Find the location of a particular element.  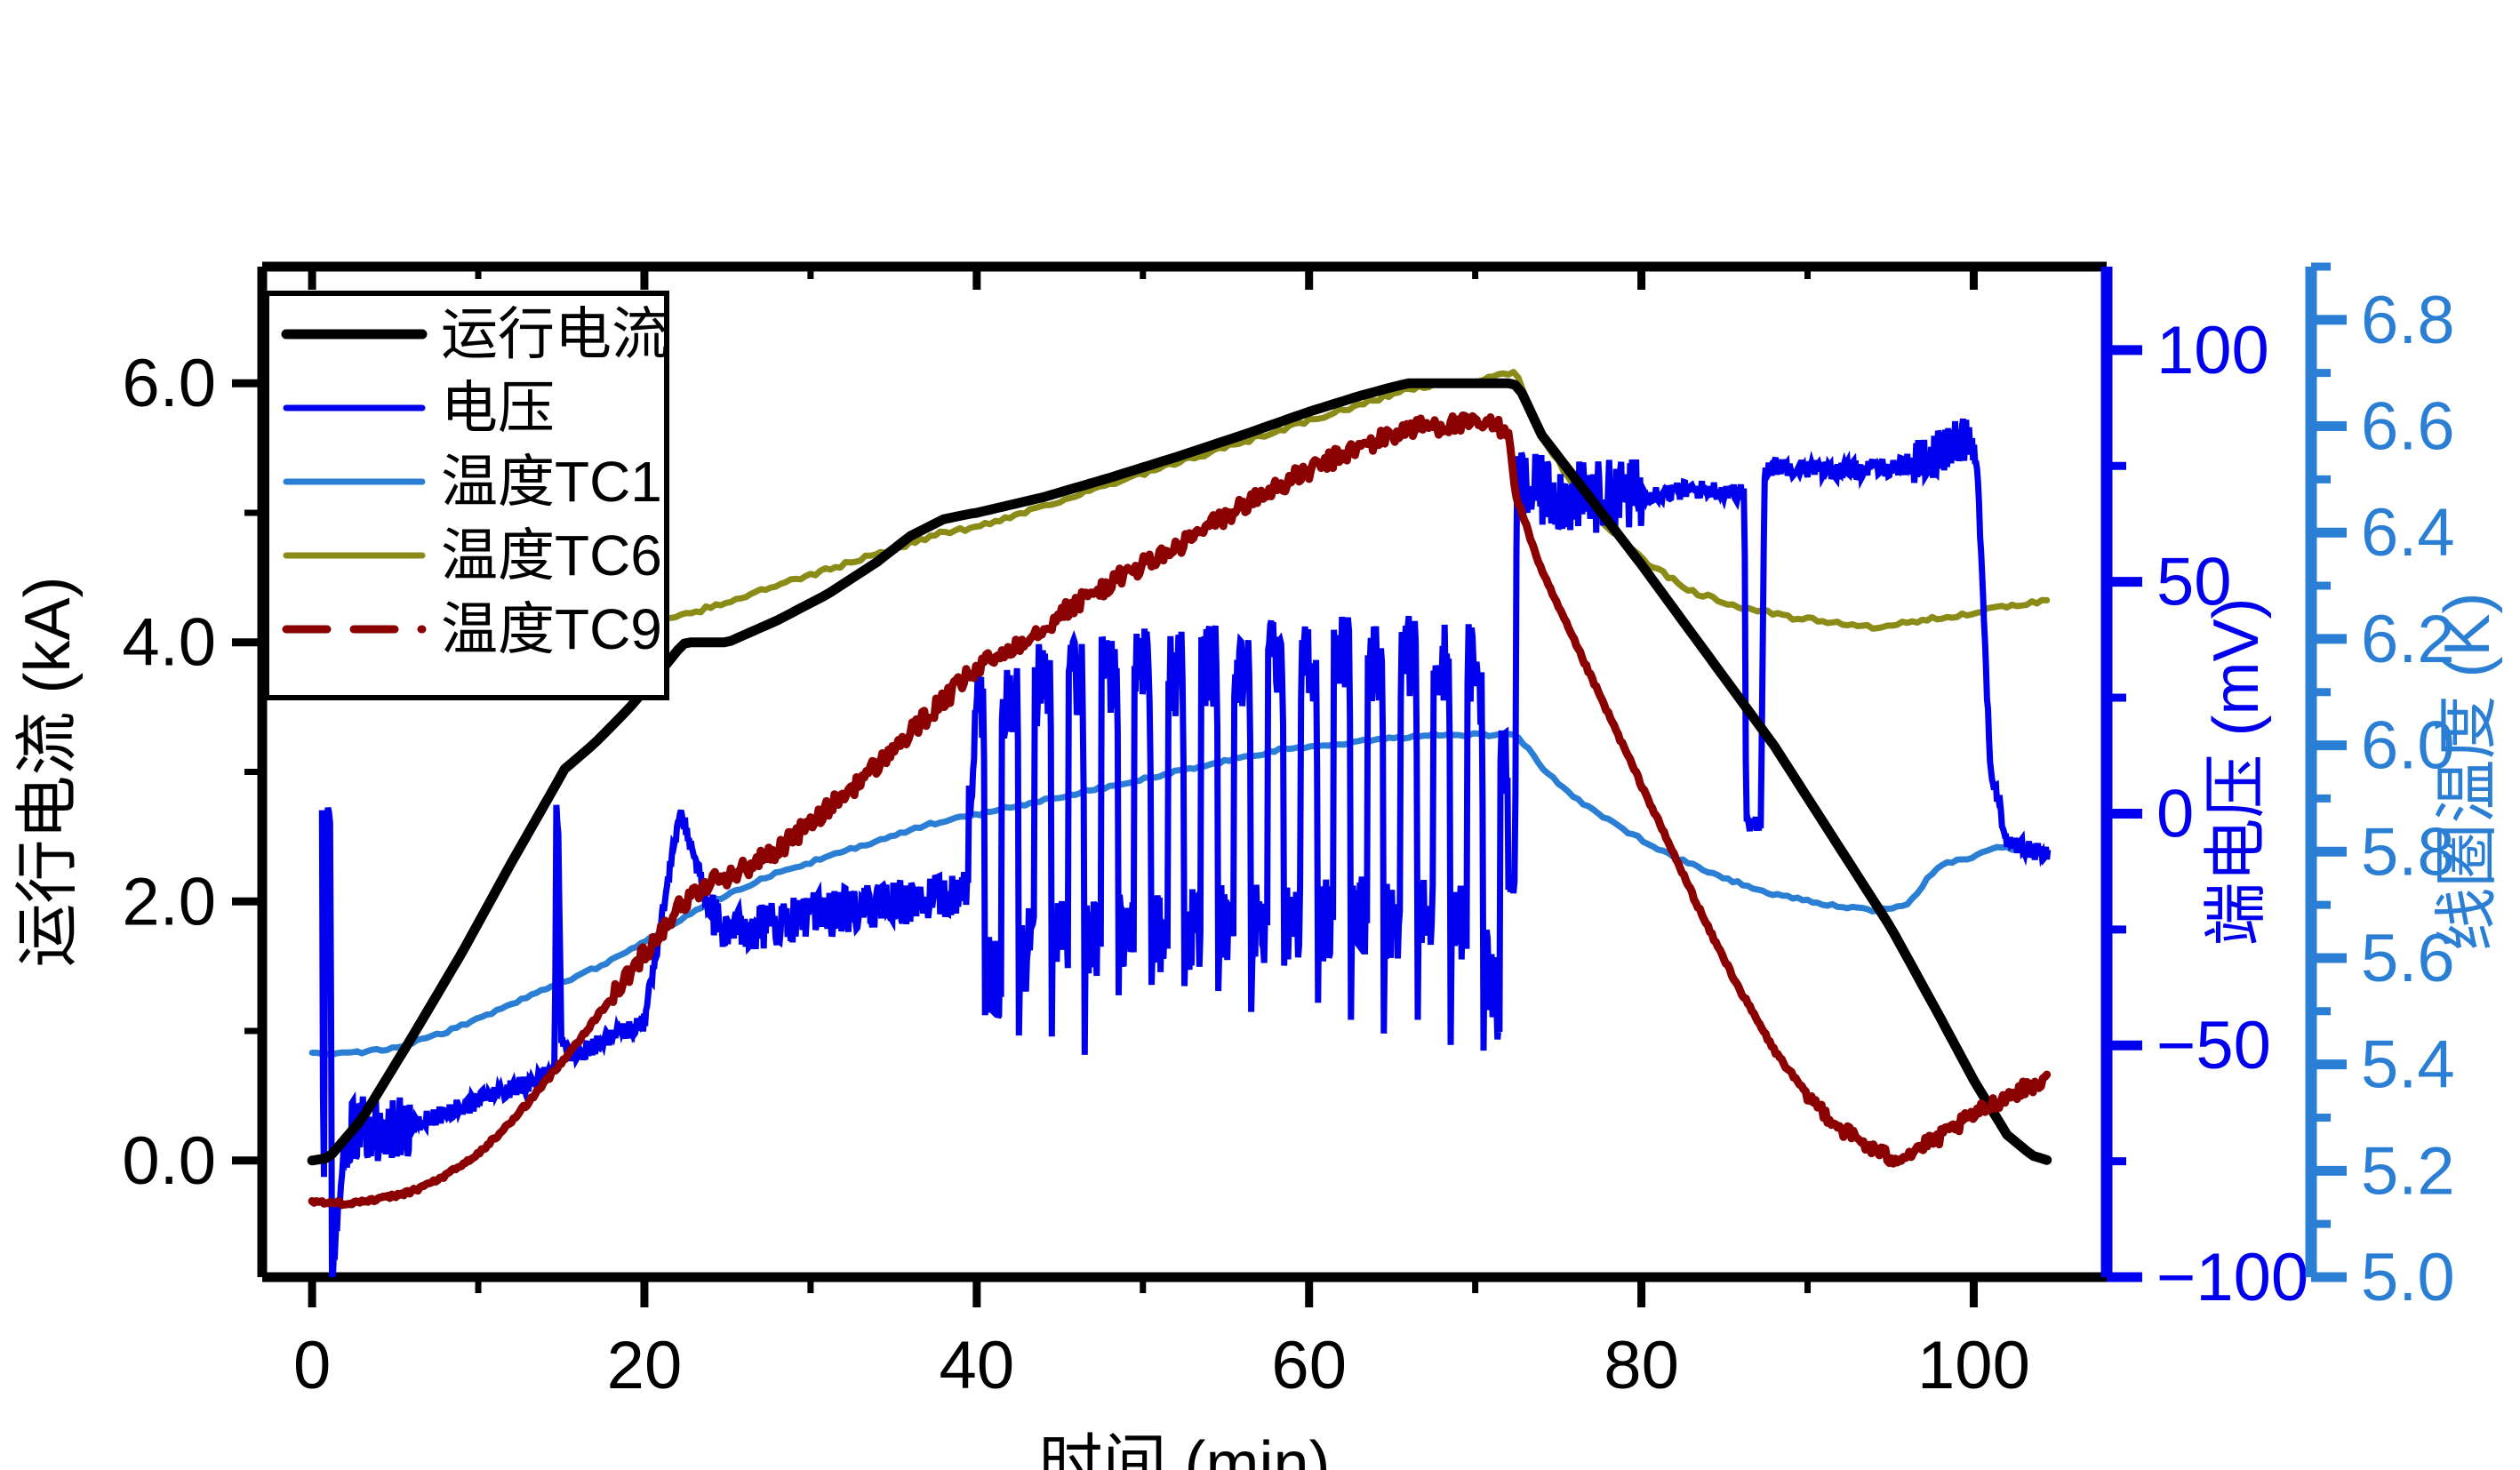

right1-tick-label: 50 is located at coordinates (2194, 582).